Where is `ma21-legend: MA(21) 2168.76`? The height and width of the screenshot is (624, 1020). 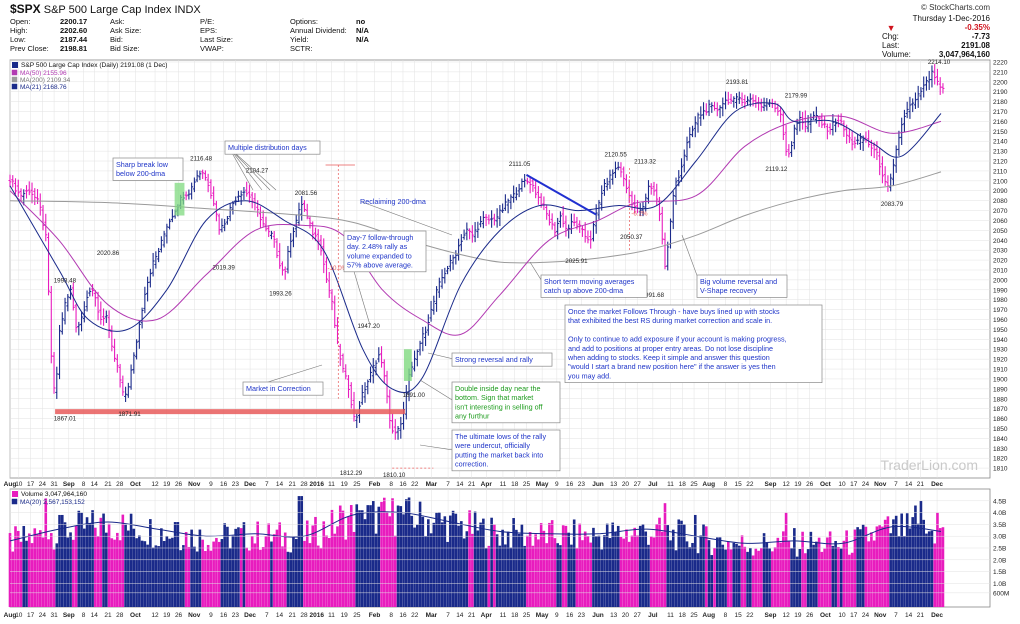
ma21-legend: MA(21) 2168.76 is located at coordinates (43, 87).